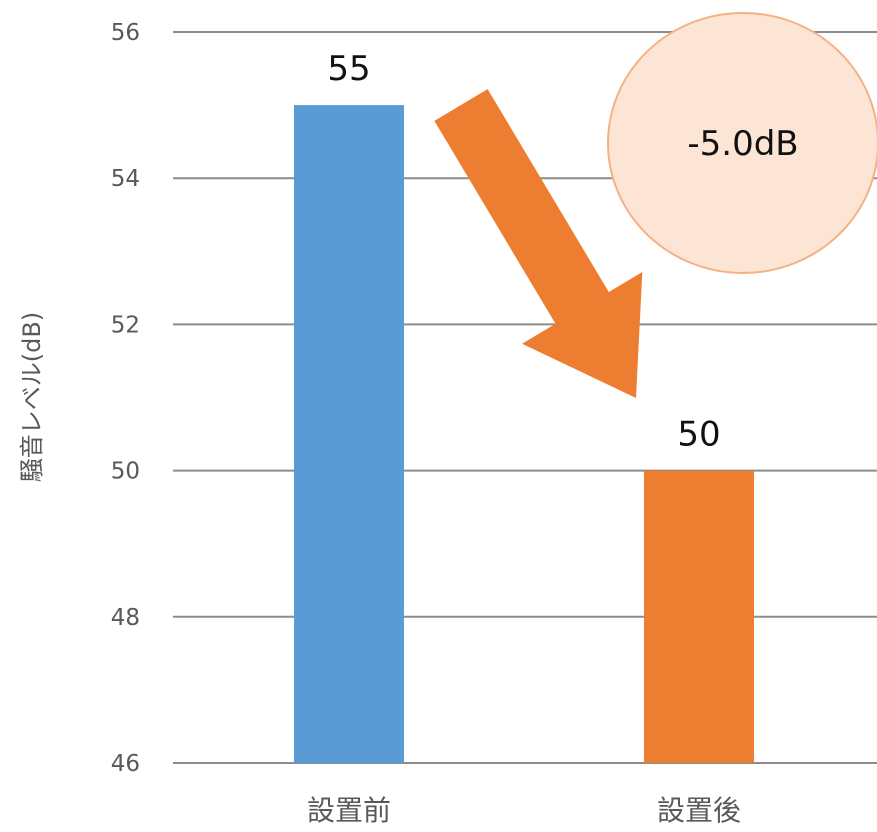 This screenshot has width=877, height=832. Describe the element at coordinates (32, 397) in the screenshot. I see `y-axis-title: 騒音レベル(dB)` at that location.